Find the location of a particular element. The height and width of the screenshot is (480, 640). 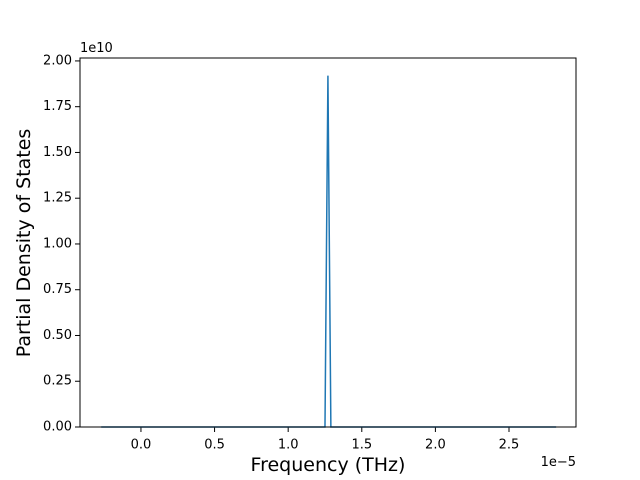

y-axis-label: Partial Density of States is located at coordinates (24, 243).